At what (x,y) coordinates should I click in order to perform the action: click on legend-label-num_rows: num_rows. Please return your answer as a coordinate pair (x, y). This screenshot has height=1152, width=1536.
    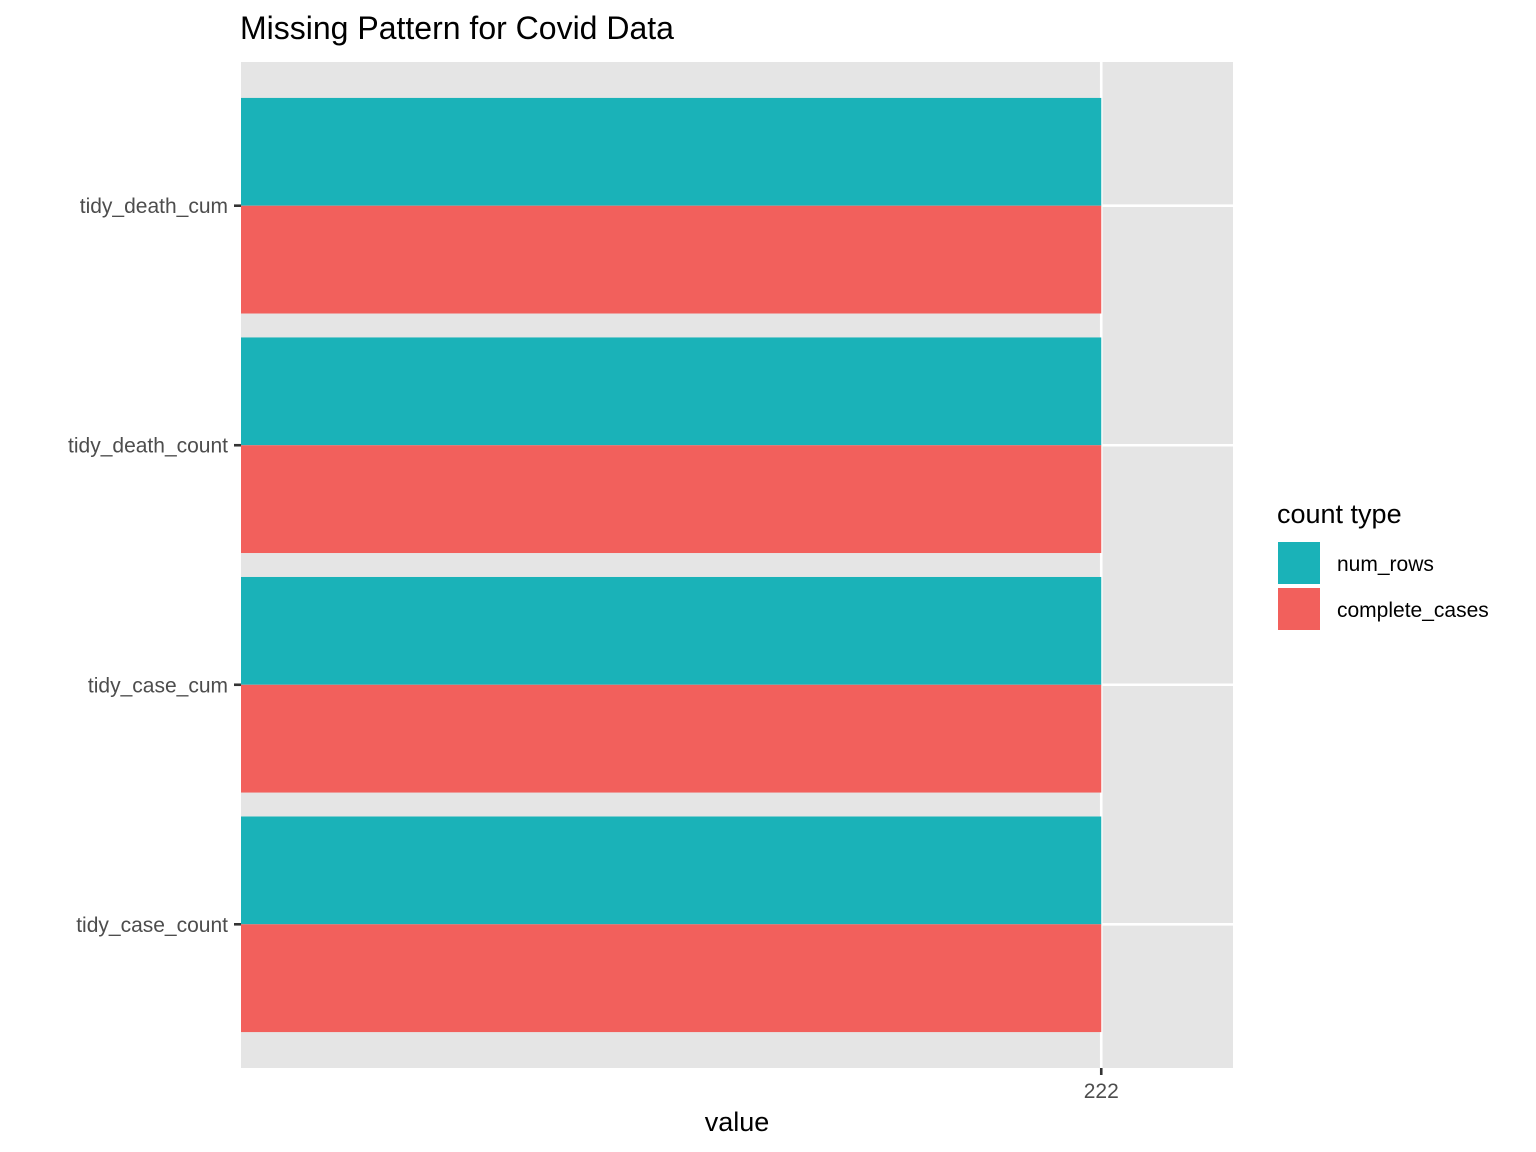
    Looking at the image, I should click on (1385, 564).